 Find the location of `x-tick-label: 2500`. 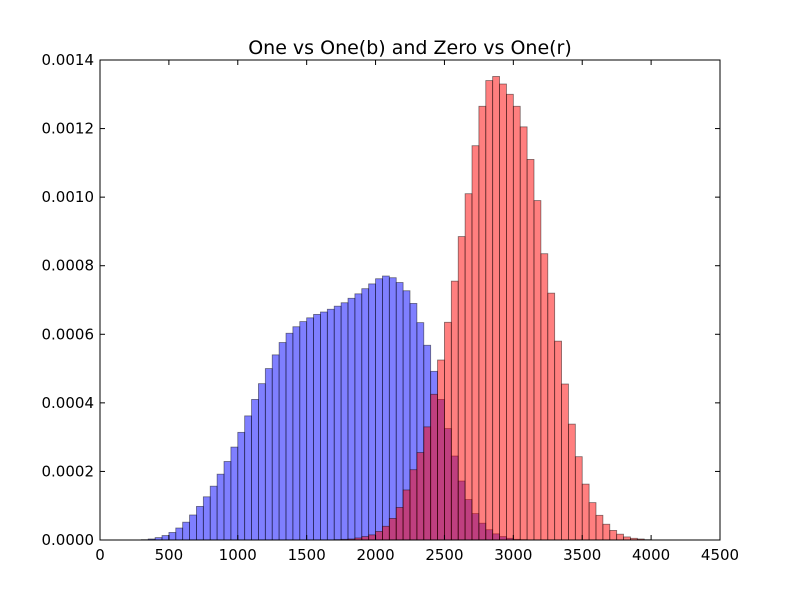

x-tick-label: 2500 is located at coordinates (444, 555).